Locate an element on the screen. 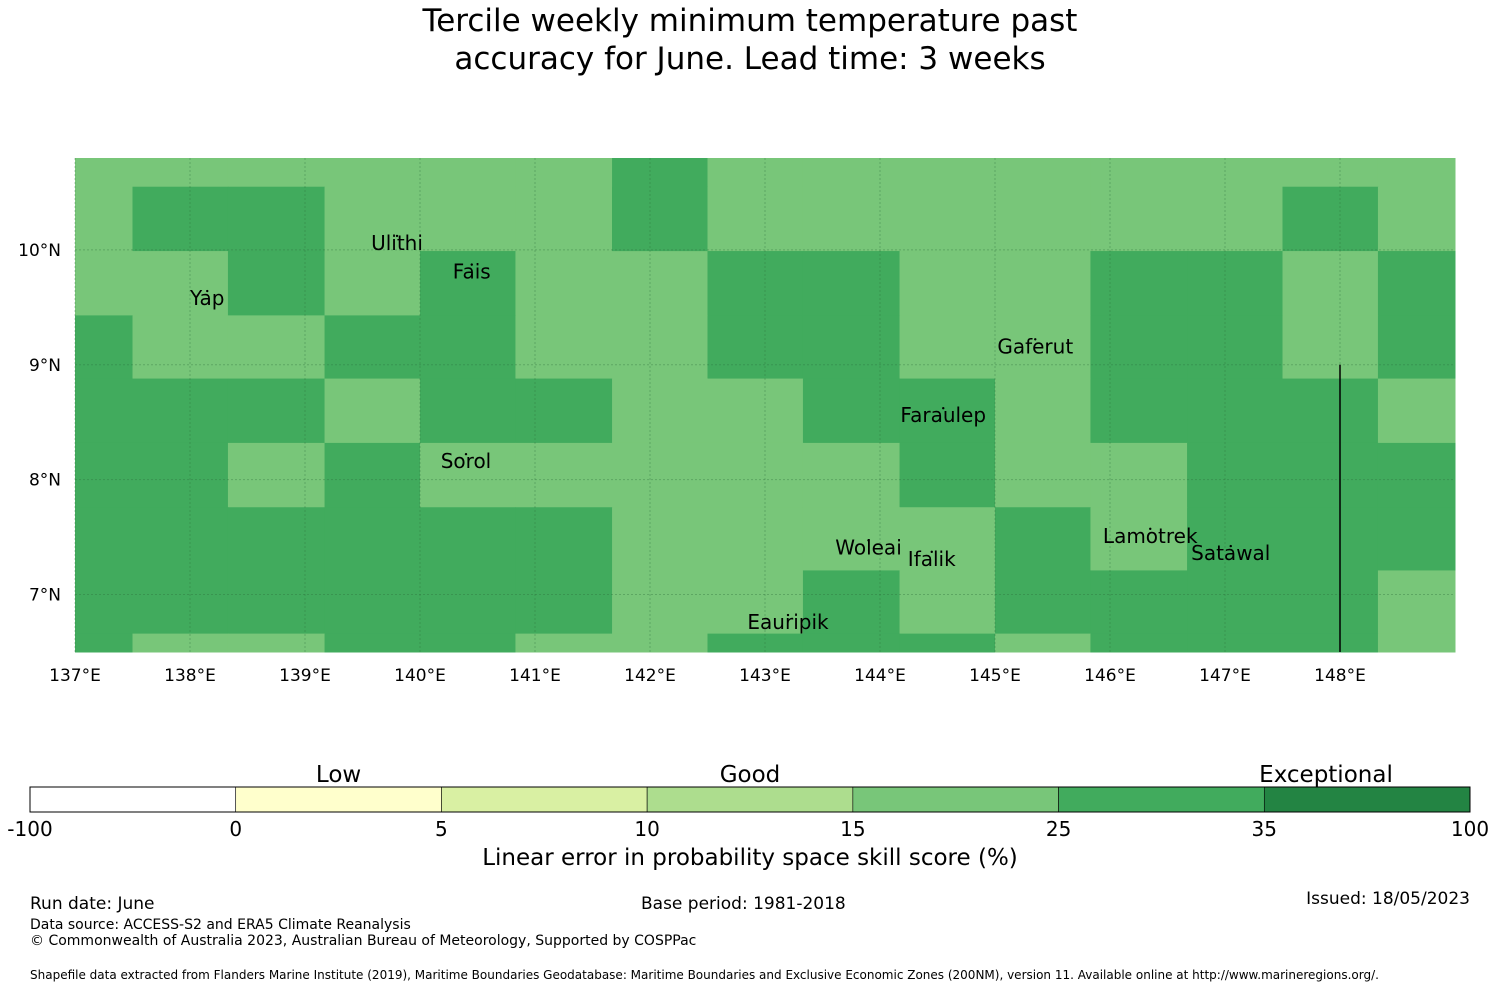 This screenshot has height=990, width=1500. colorbar: -100 0 5 10 15 25 35 100 Low Good Exceptional is located at coordinates (748, 801).